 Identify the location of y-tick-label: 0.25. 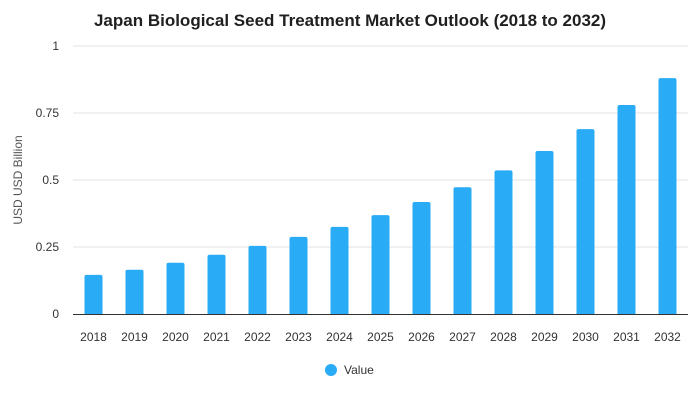
(48, 247).